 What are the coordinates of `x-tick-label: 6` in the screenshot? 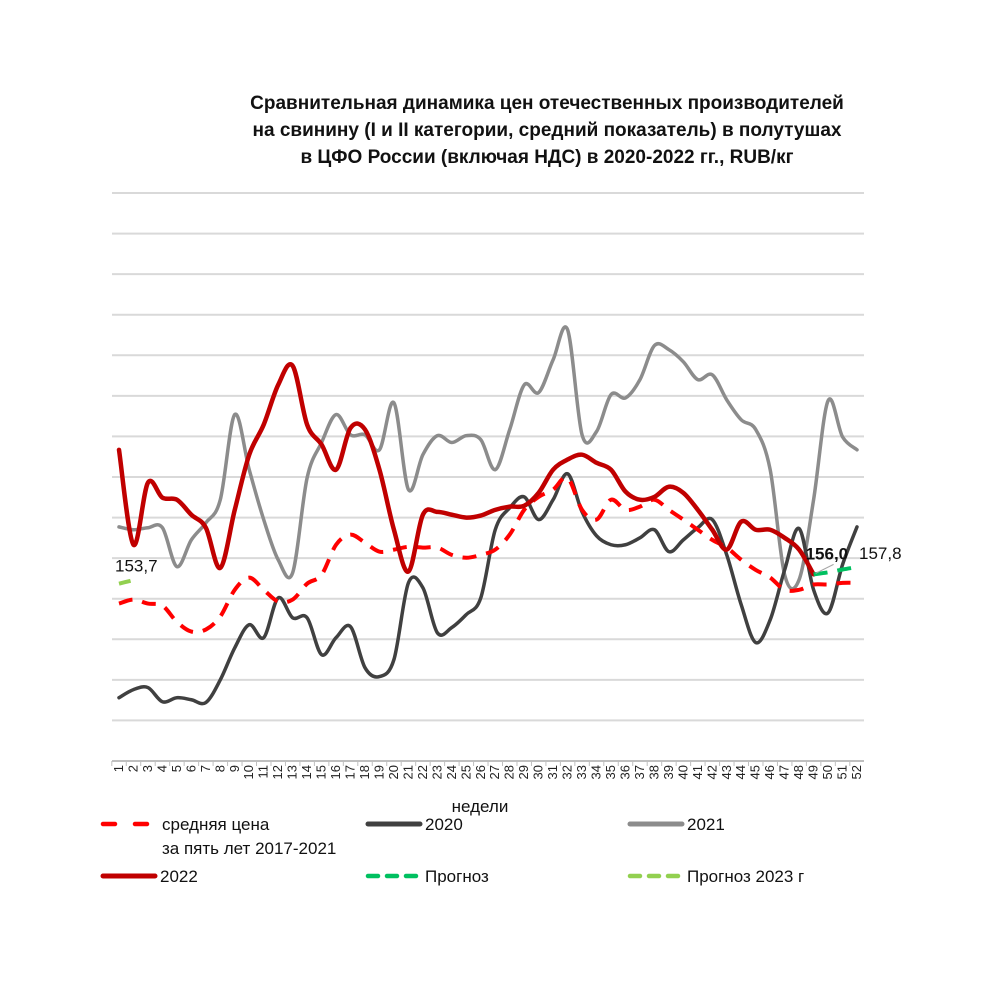 It's located at (190, 768).